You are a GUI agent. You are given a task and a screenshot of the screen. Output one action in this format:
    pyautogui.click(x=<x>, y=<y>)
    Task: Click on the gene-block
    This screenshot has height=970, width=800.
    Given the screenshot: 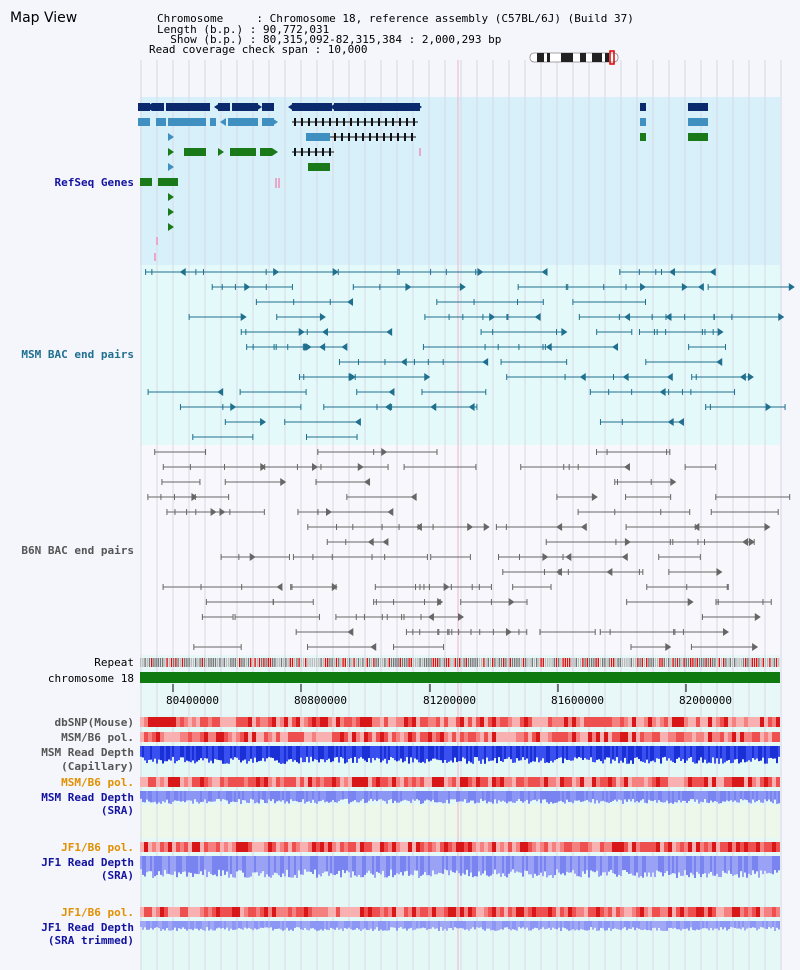 What is the action you would take?
    pyautogui.click(x=643, y=137)
    